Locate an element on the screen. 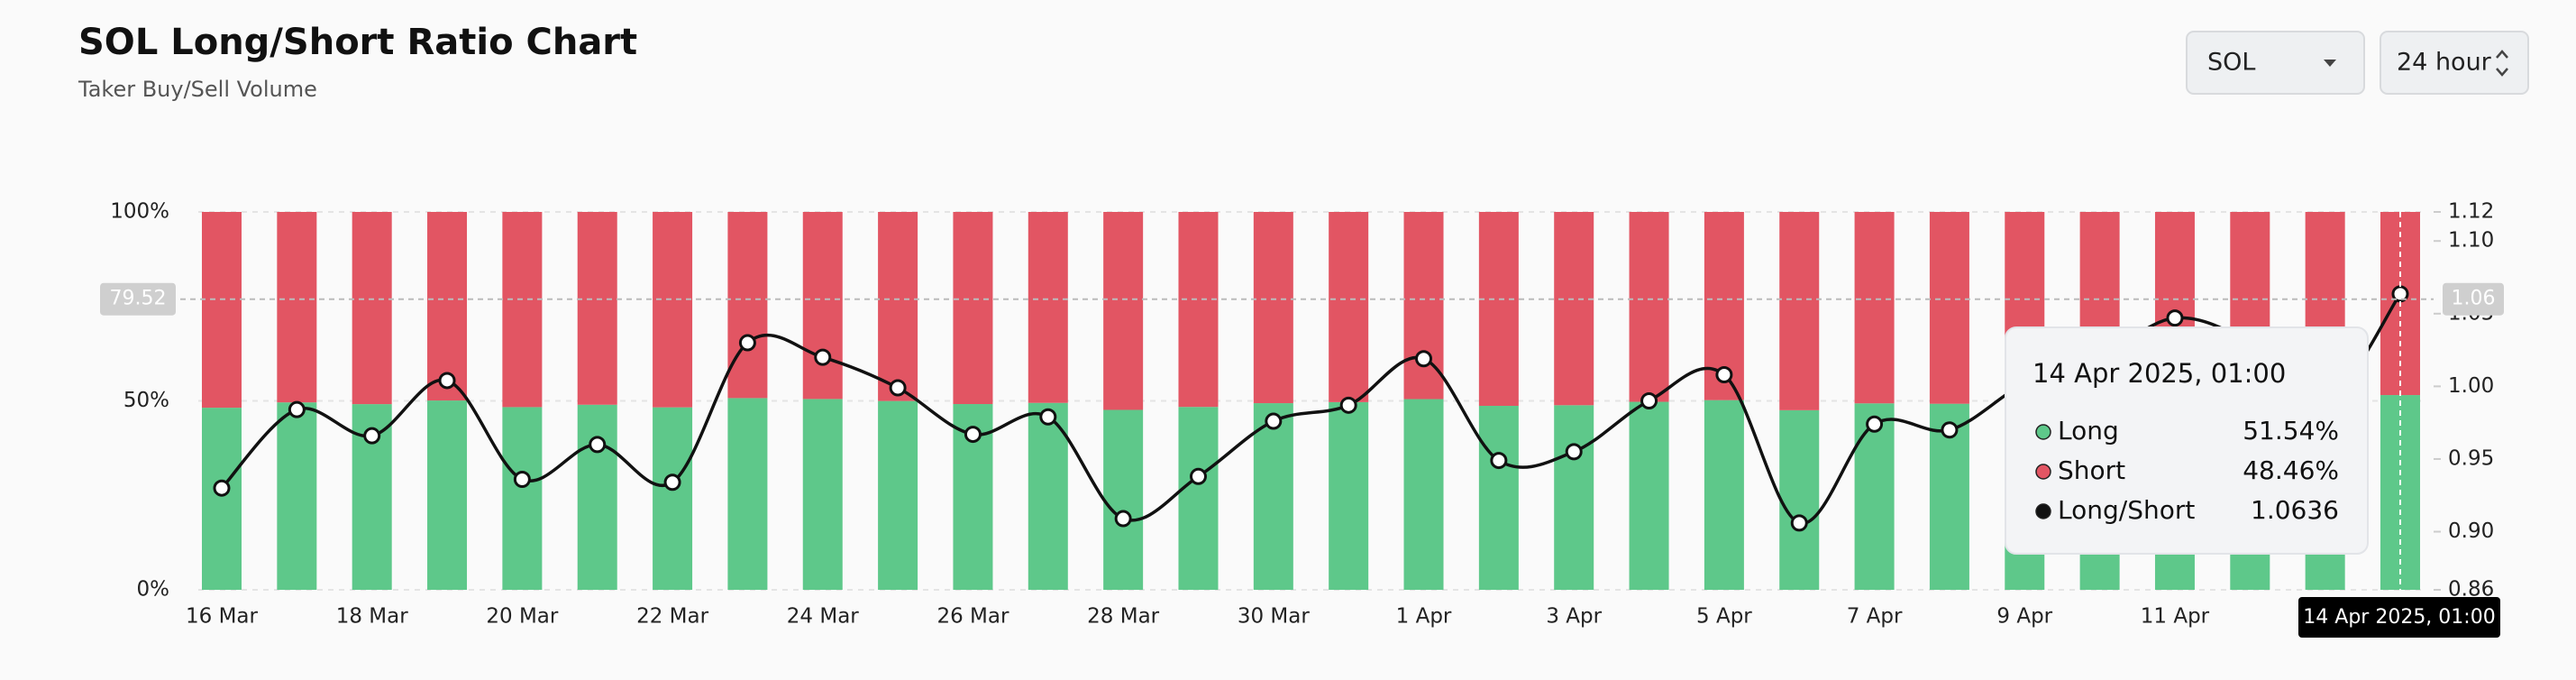  x-tick-label: 3 Apr is located at coordinates (1574, 617).